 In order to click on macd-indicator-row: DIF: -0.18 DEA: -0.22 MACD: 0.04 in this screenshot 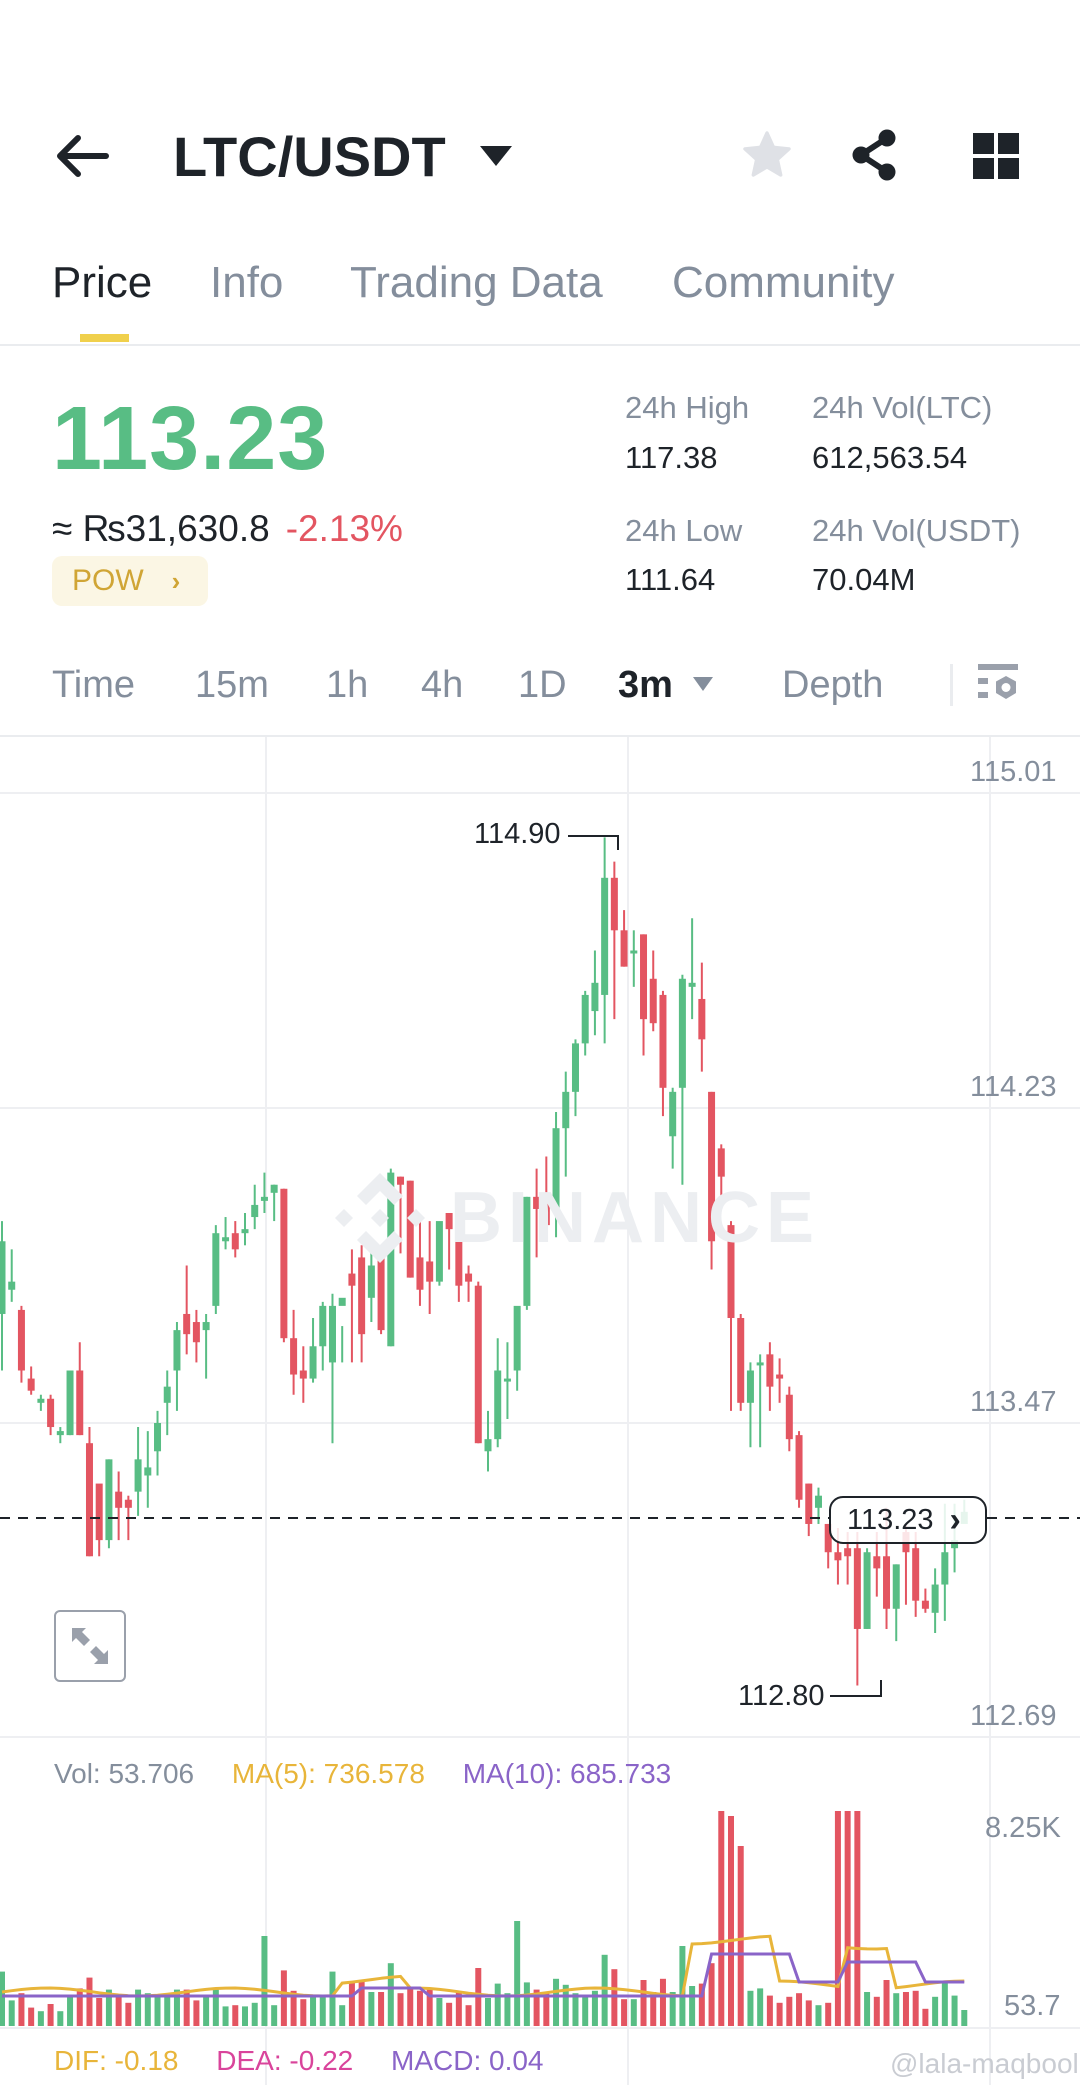, I will do `click(299, 2061)`.